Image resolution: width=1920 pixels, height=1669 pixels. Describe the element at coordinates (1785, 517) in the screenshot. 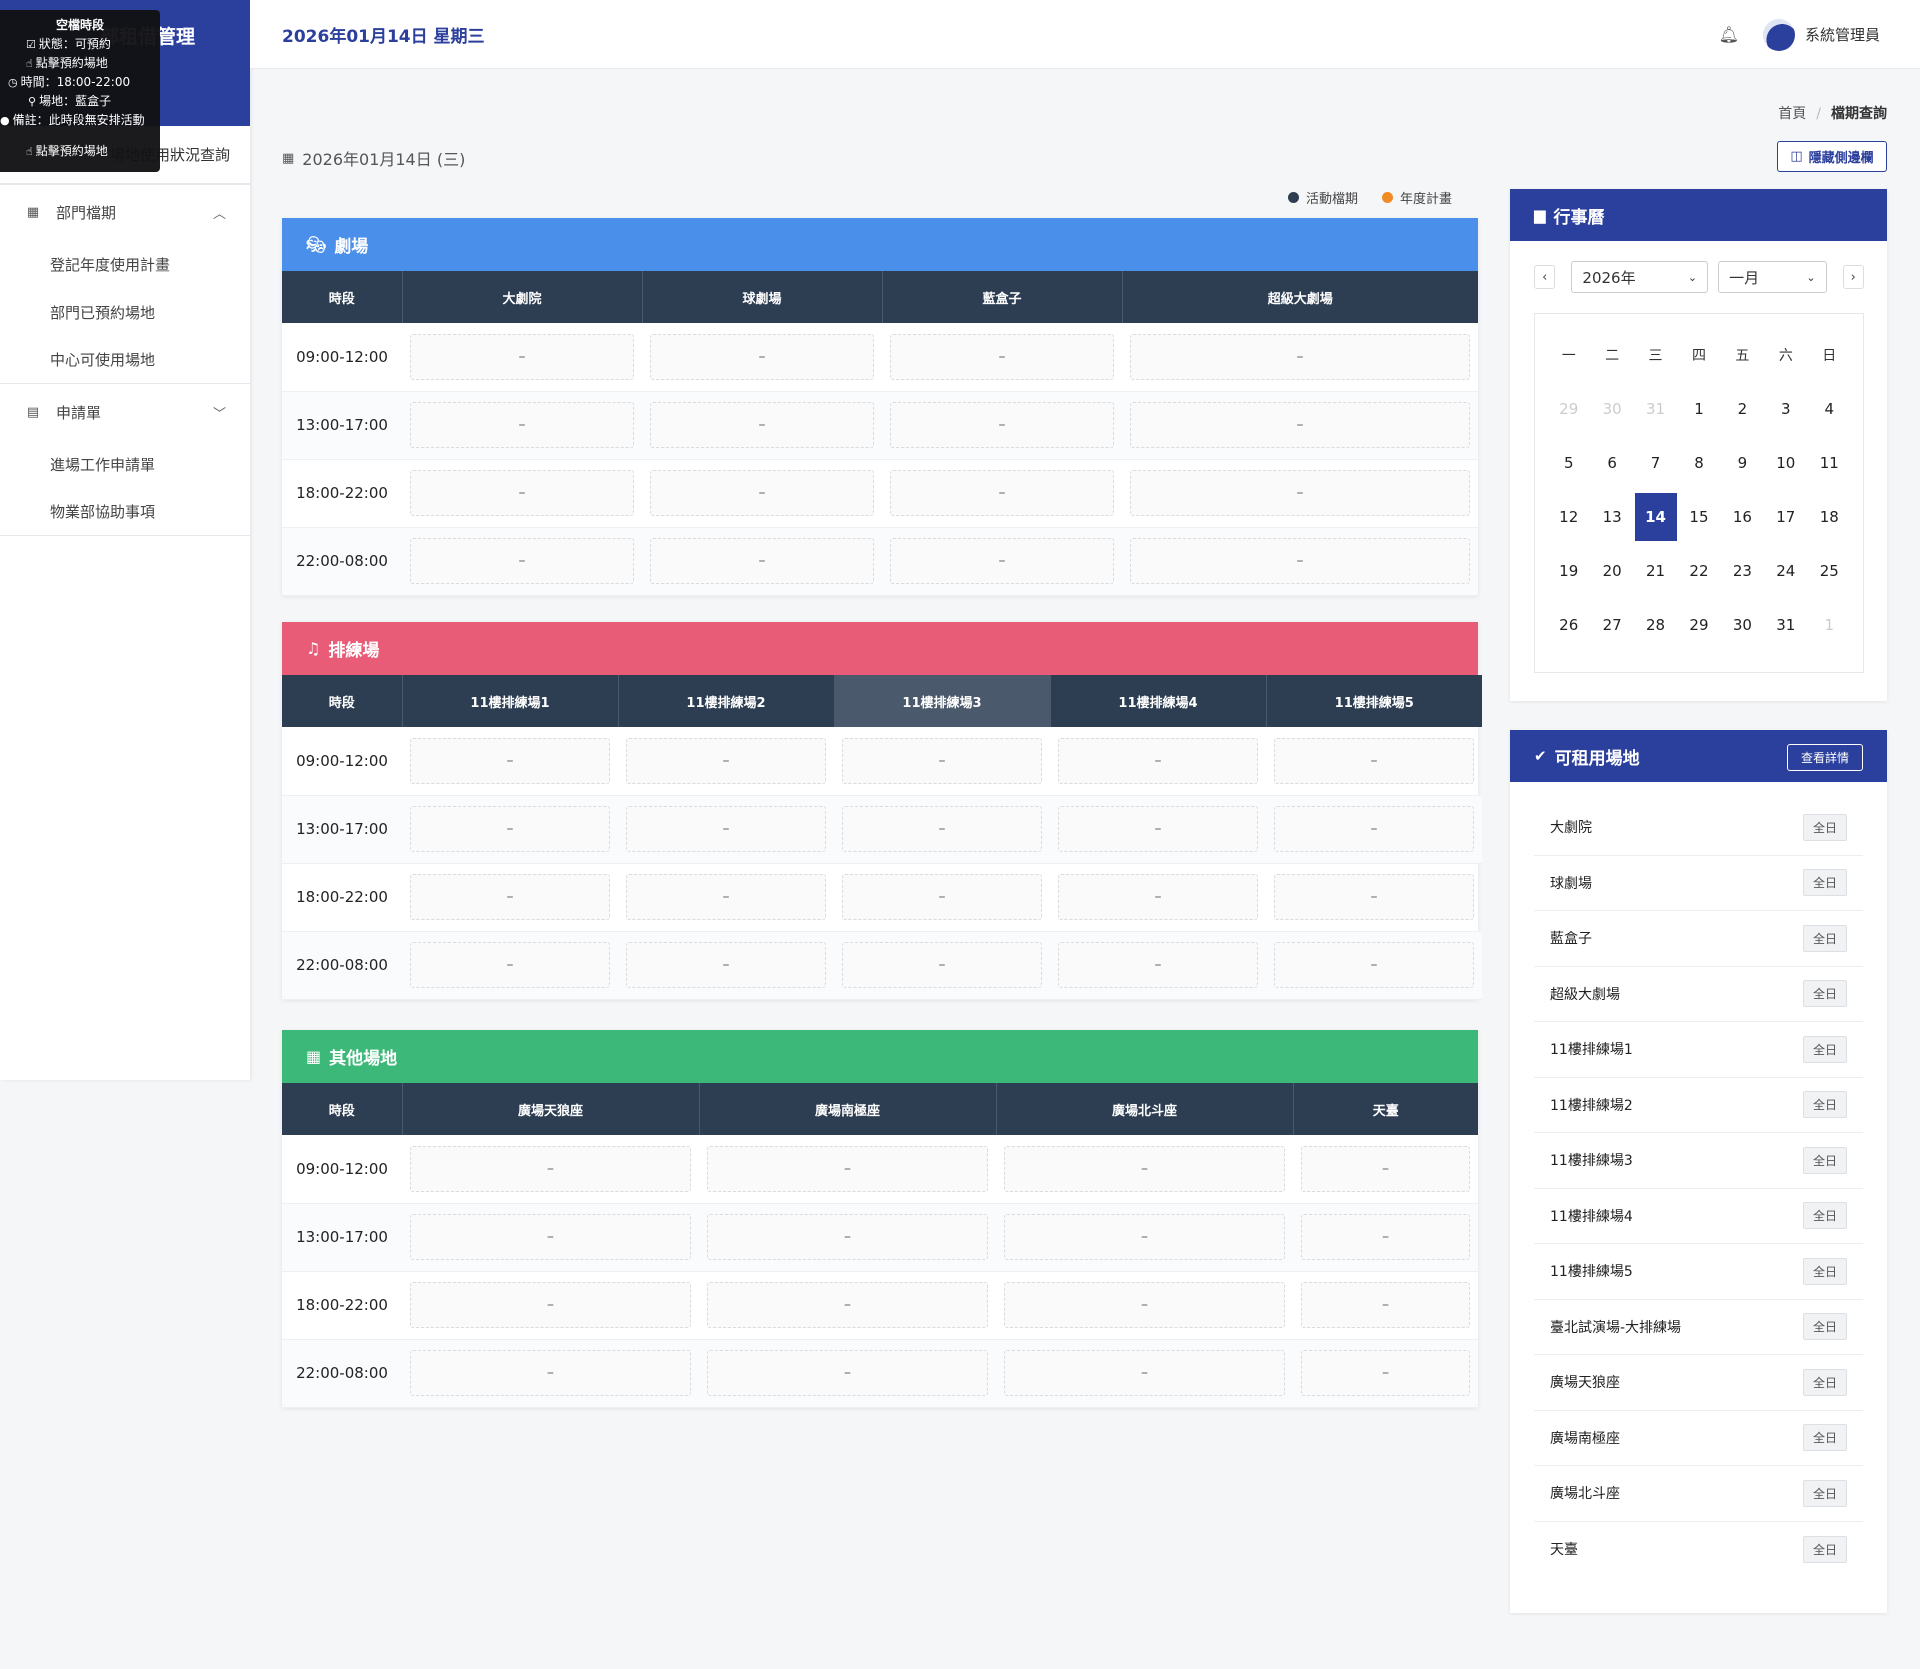

I see `calendar-day: 17` at that location.